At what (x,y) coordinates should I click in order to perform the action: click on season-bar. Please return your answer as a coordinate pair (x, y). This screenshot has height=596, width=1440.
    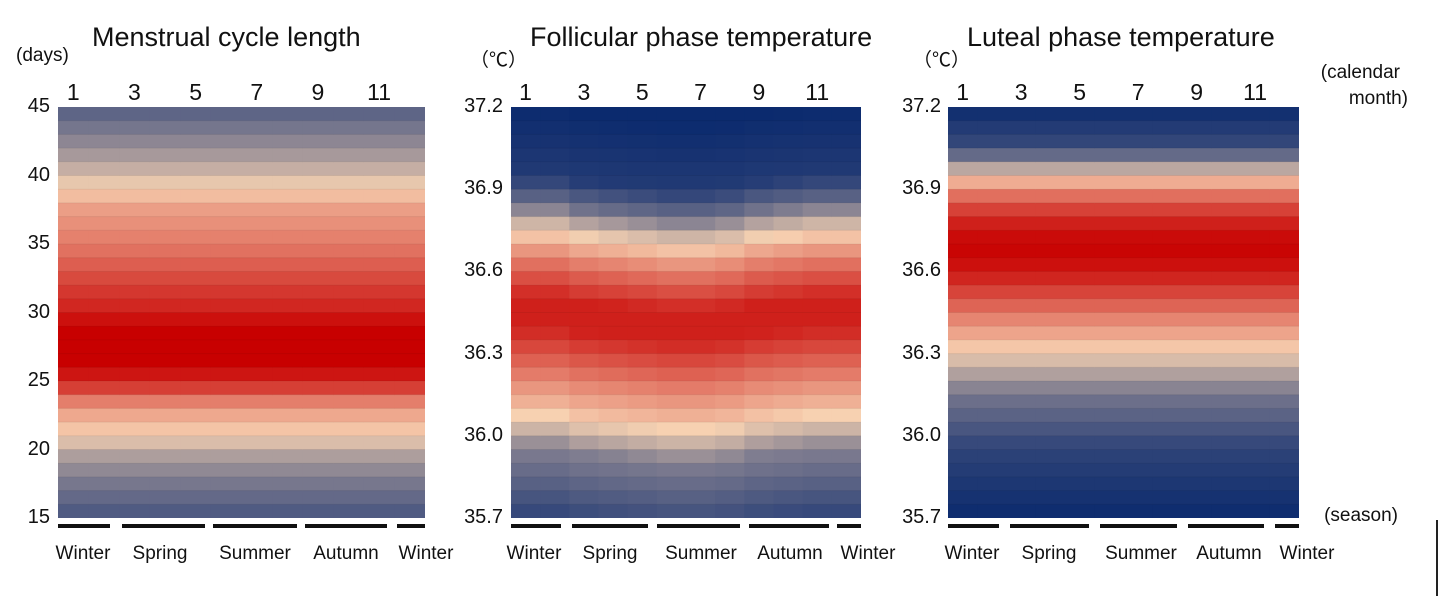
    Looking at the image, I should click on (973, 526).